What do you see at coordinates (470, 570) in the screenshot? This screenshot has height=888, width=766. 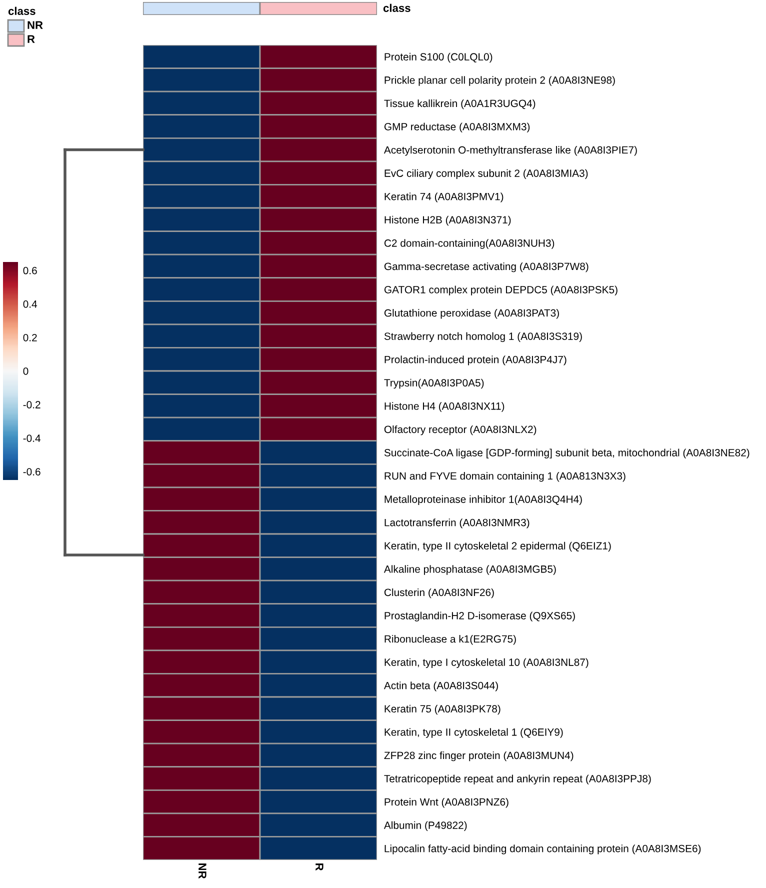 I see `y-tick-label: Alkaline phosphatase (A0A8I3MGB5)` at bounding box center [470, 570].